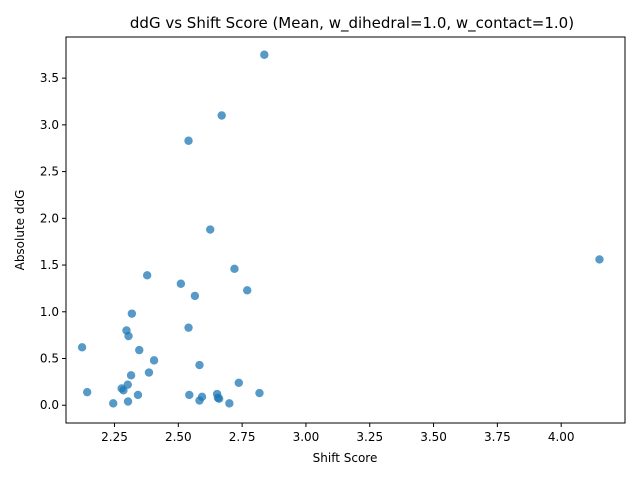  What do you see at coordinates (242, 437) in the screenshot?
I see `x-tick-label: 2.75` at bounding box center [242, 437].